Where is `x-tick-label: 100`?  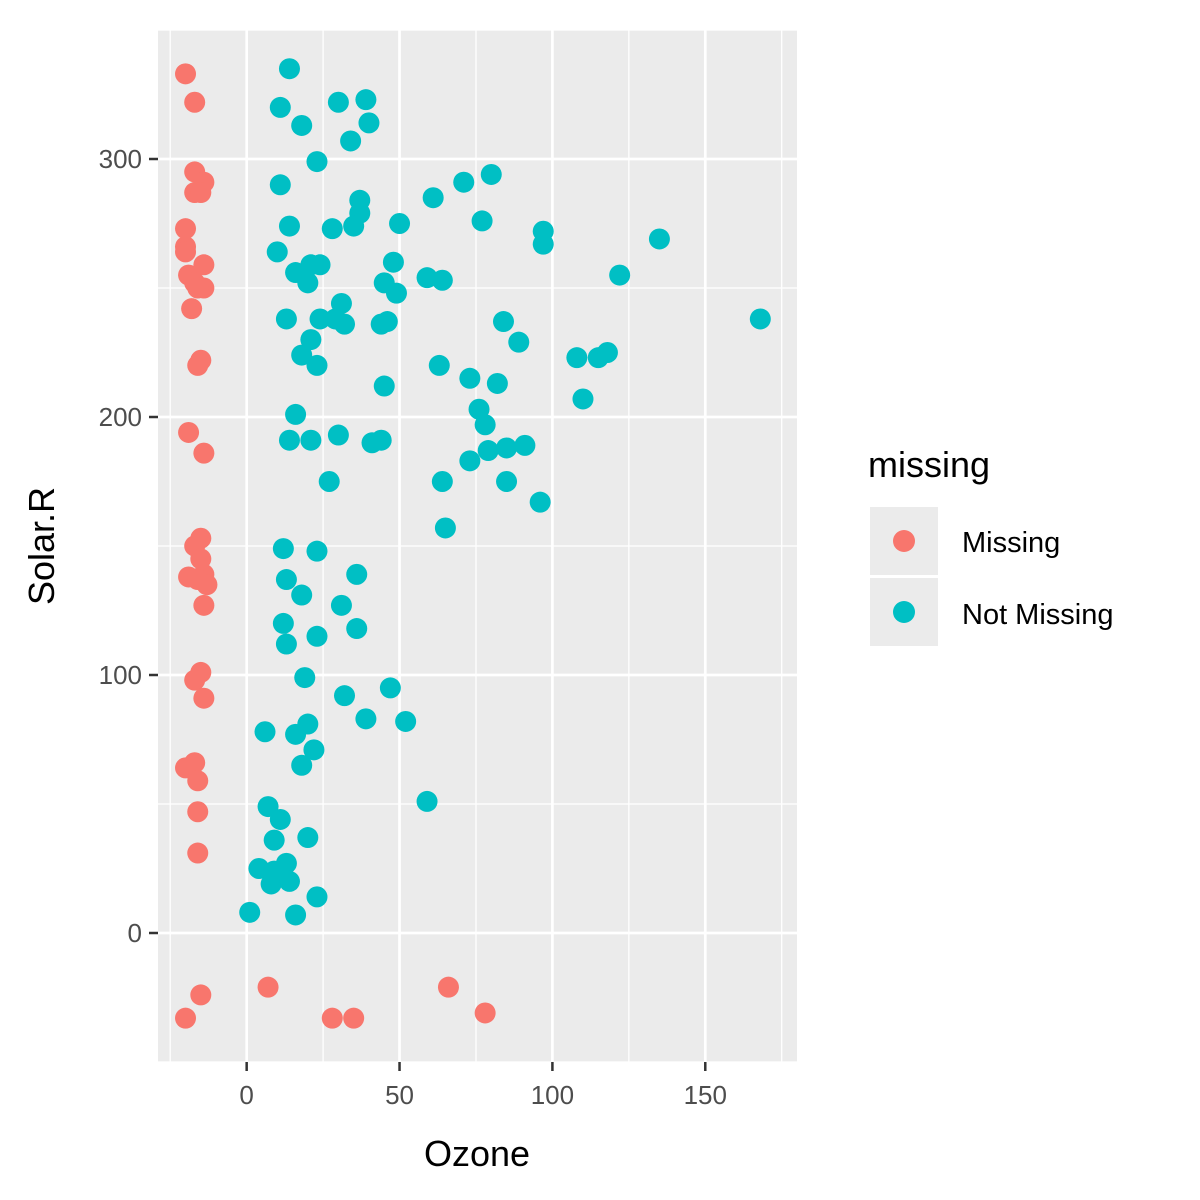 x-tick-label: 100 is located at coordinates (552, 1095).